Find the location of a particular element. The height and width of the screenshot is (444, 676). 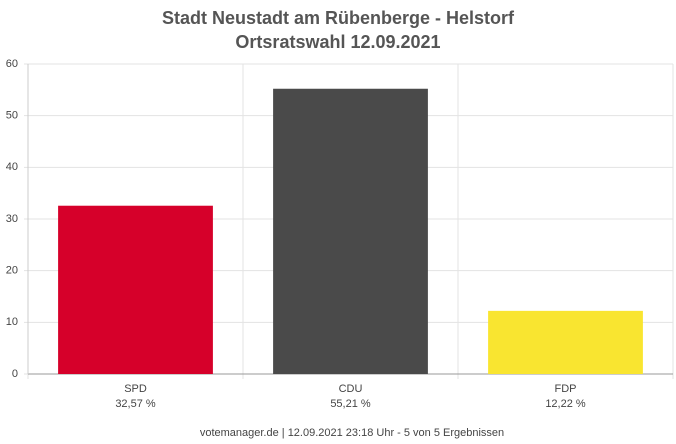

chart-subtitle: Ortsratswahl 12.09.2021 is located at coordinates (337, 42).